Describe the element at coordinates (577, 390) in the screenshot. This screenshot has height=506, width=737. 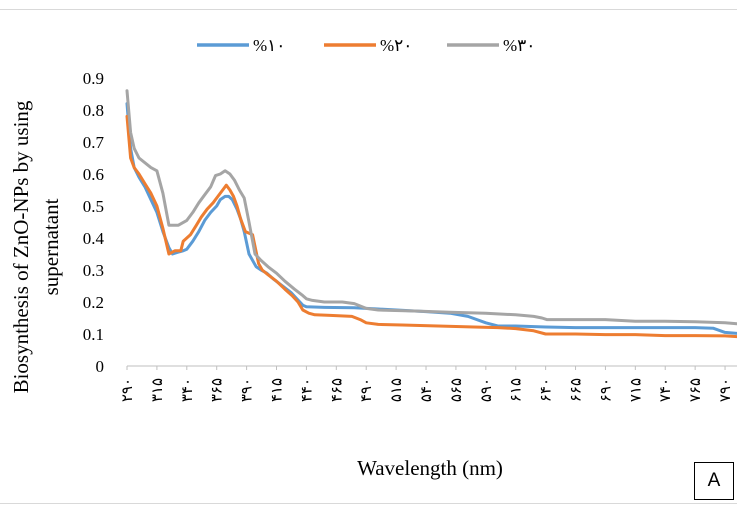
I see `x-tick-label: ۶۶۵` at that location.